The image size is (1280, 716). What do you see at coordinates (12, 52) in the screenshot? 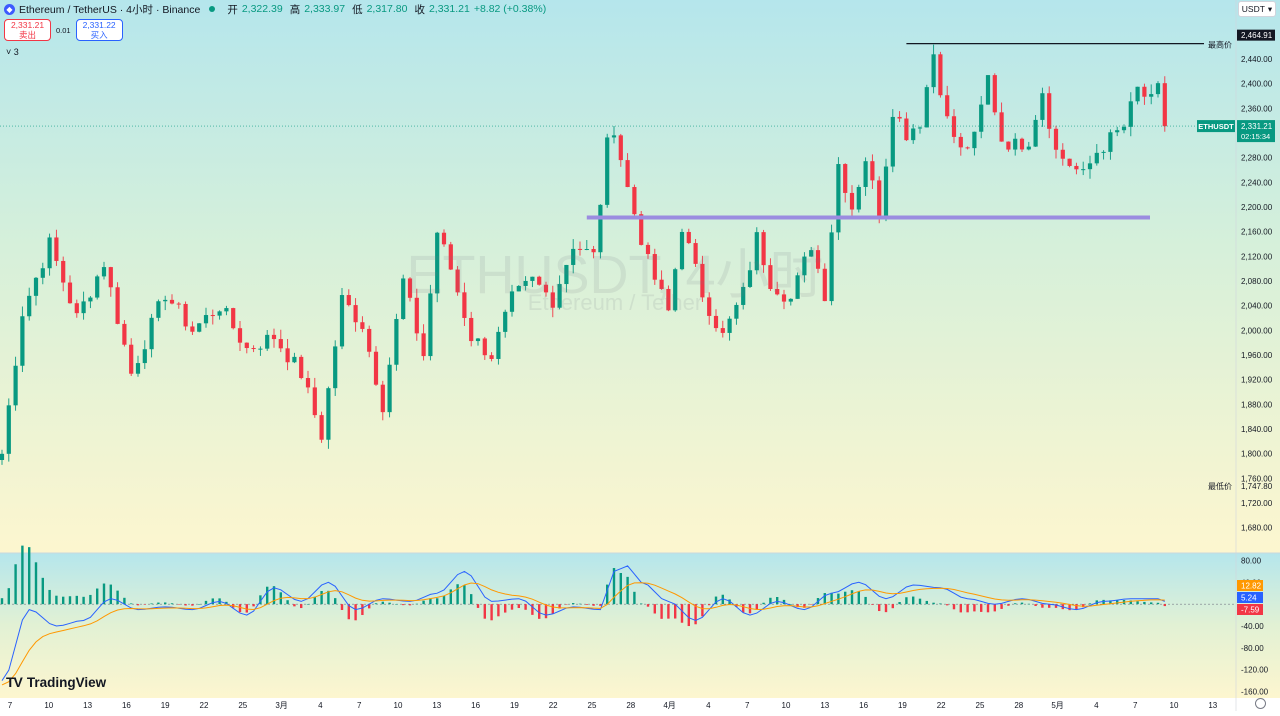
I see `indicators-toggle: ˅ 3` at bounding box center [12, 52].